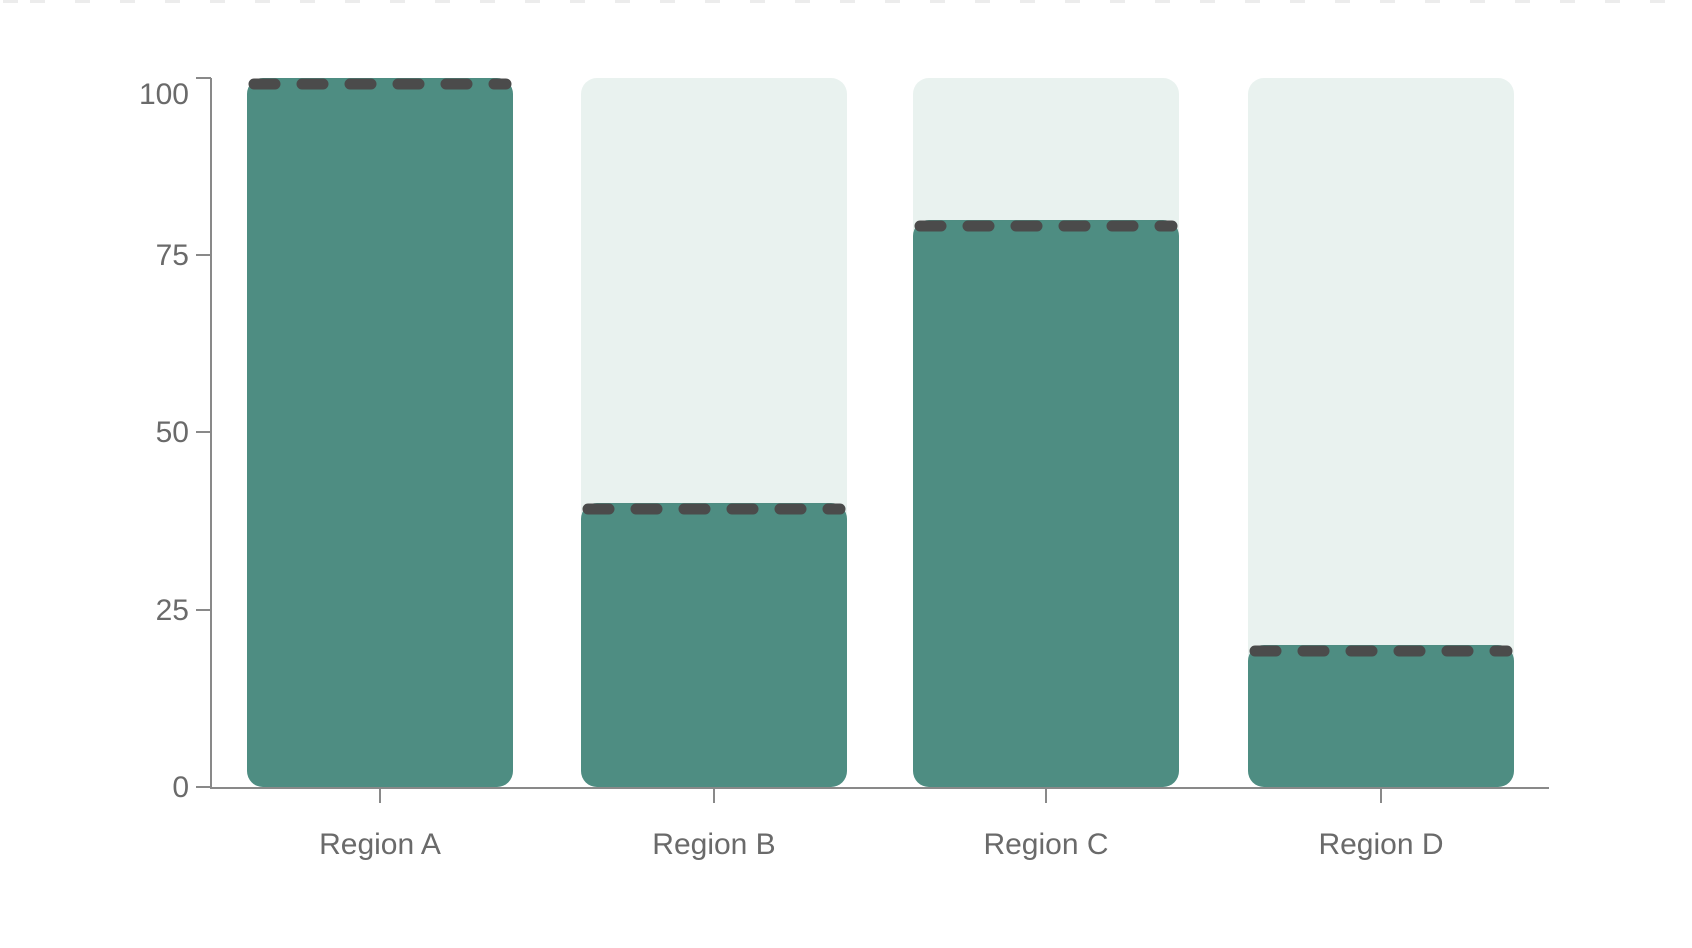 The image size is (1692, 948). Describe the element at coordinates (1046, 844) in the screenshot. I see `x-axis-category-label: Region C` at that location.